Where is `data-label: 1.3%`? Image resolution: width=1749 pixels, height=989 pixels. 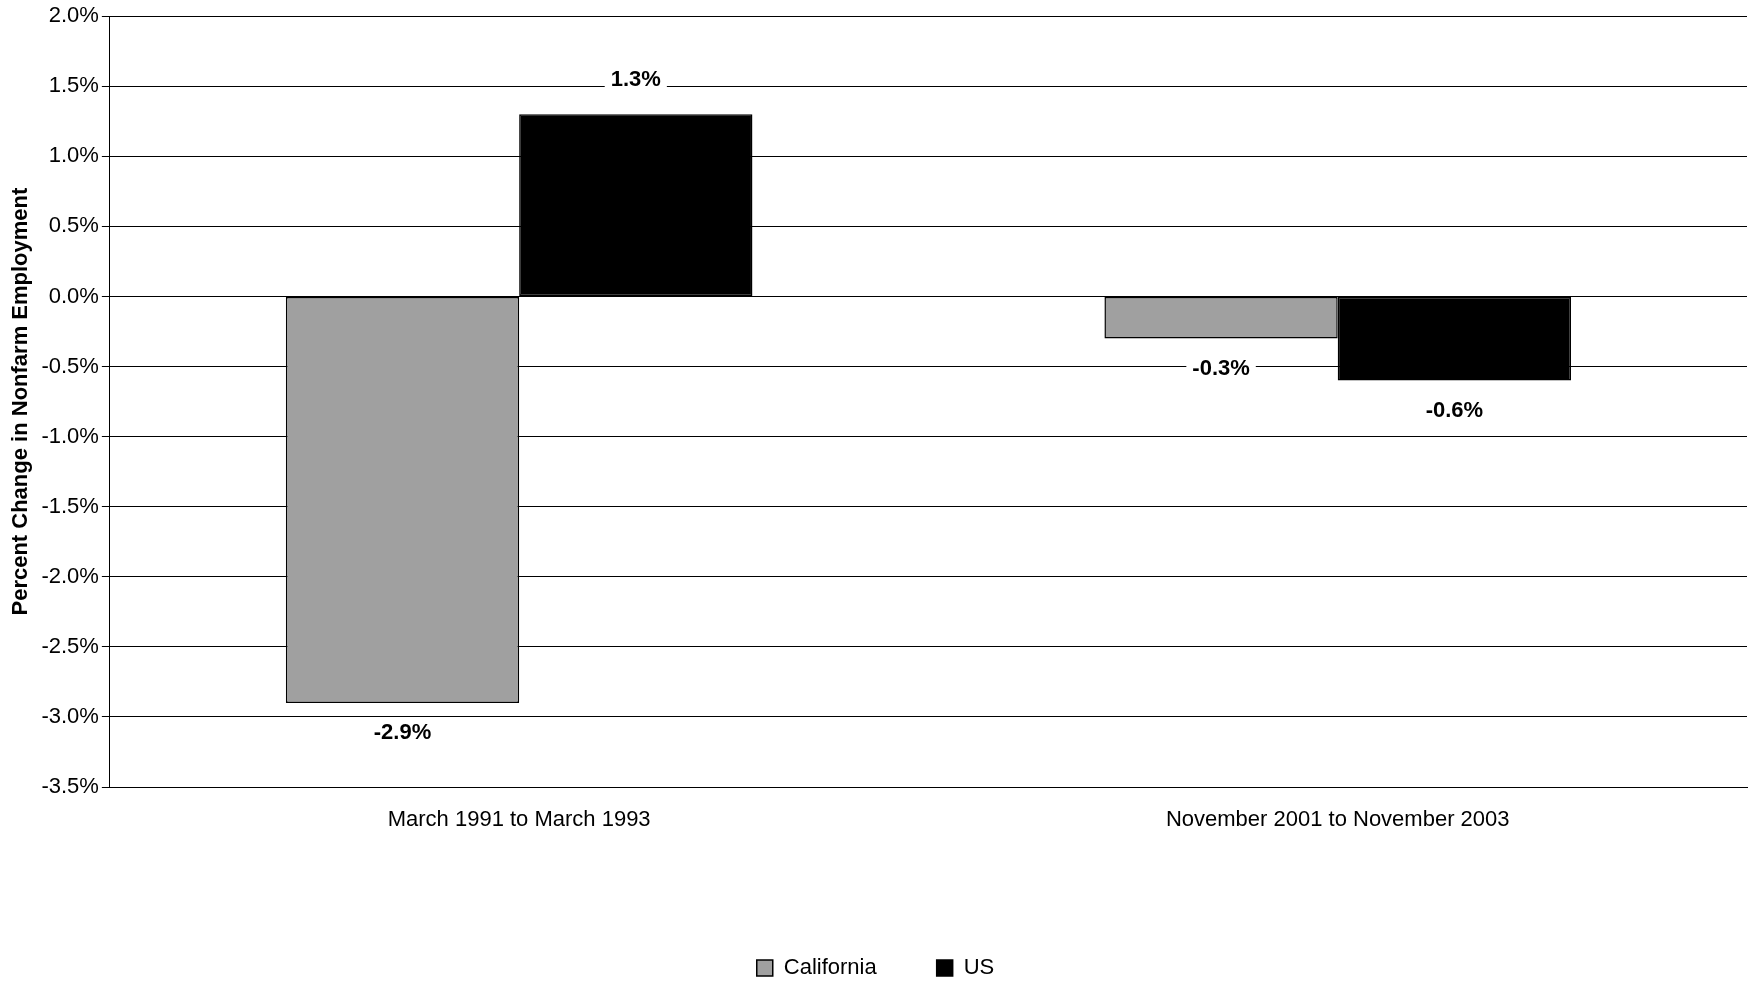
data-label: 1.3% is located at coordinates (635, 79).